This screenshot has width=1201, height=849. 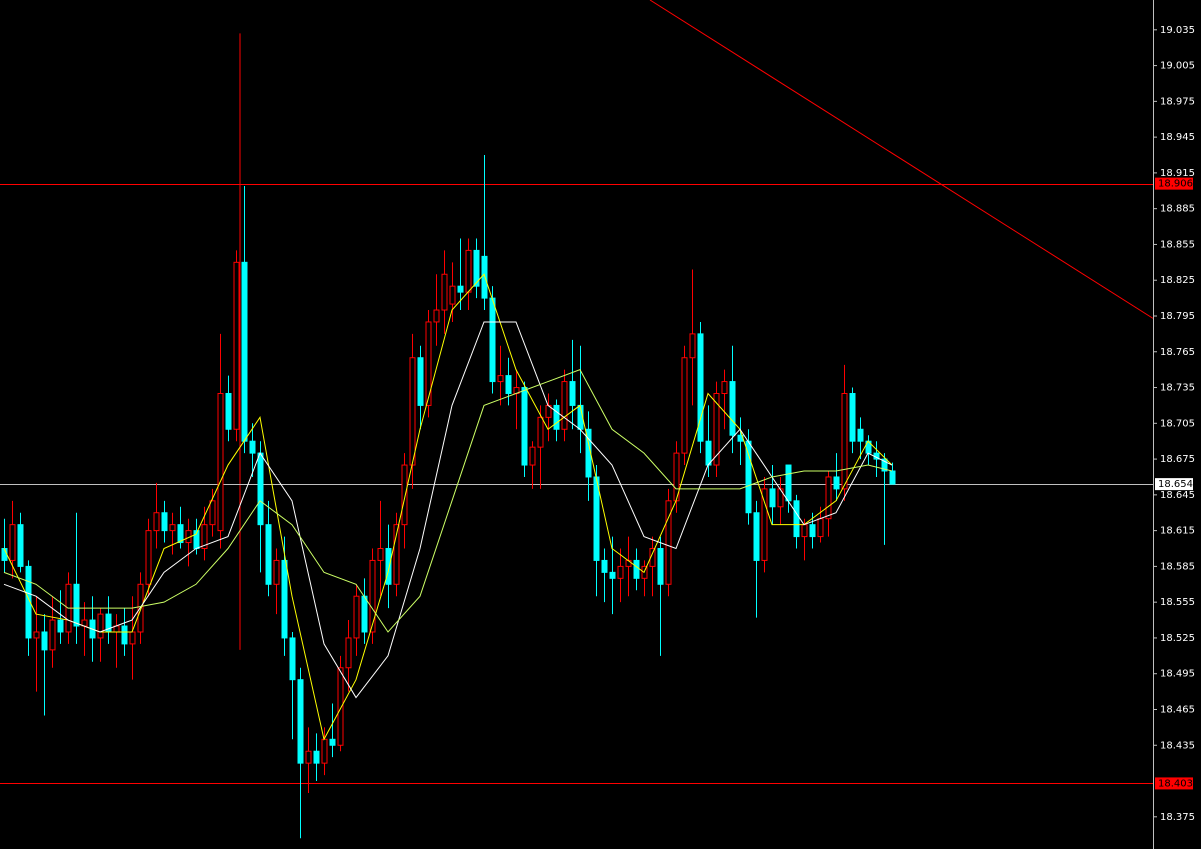 What do you see at coordinates (1177, 745) in the screenshot?
I see `y-tick-label: 18.435` at bounding box center [1177, 745].